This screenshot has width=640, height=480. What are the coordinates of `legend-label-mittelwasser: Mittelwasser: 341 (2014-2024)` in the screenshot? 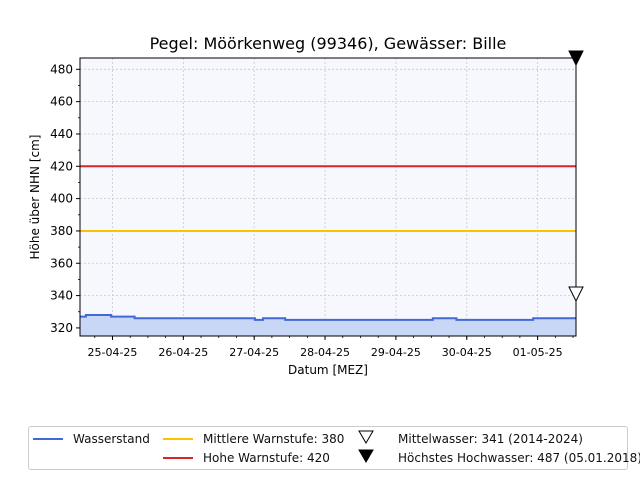 It's located at (490, 439).